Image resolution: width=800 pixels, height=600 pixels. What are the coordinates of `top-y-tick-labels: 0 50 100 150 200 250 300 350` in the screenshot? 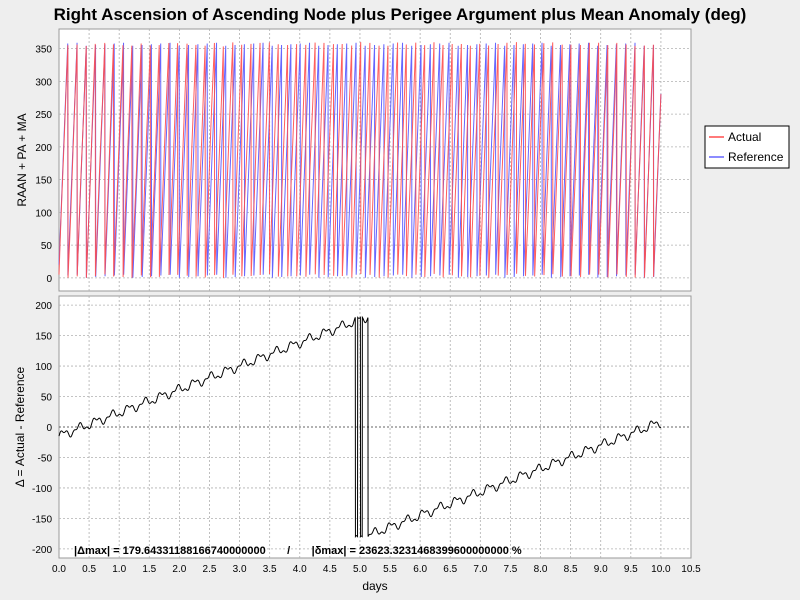 It's located at (43, 165).